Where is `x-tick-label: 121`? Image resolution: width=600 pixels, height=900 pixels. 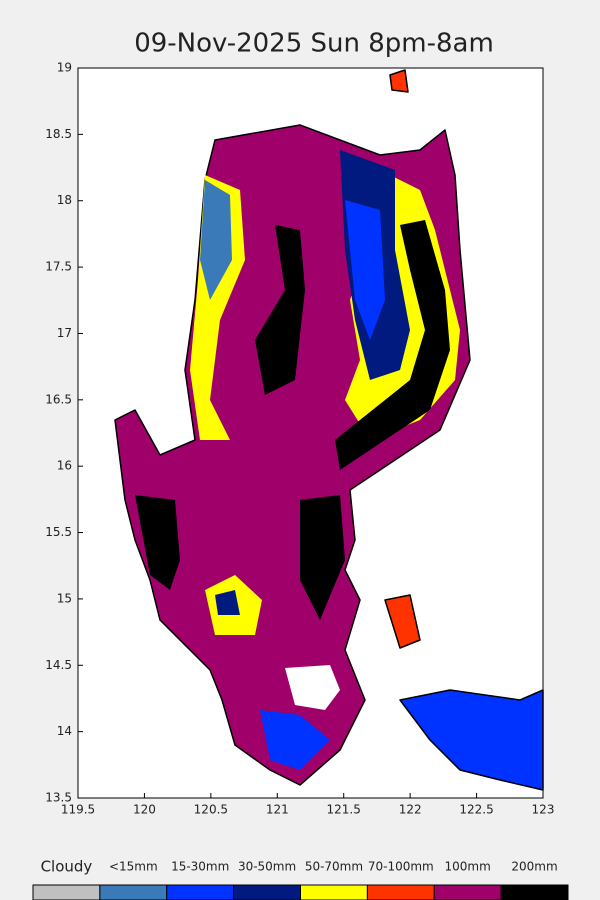 x-tick-label: 121 is located at coordinates (277, 810).